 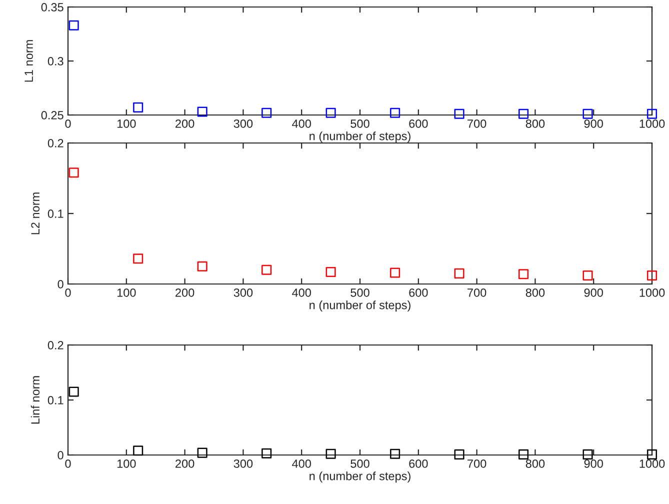 I want to click on y-tick-label: 0.25, so click(x=52, y=115).